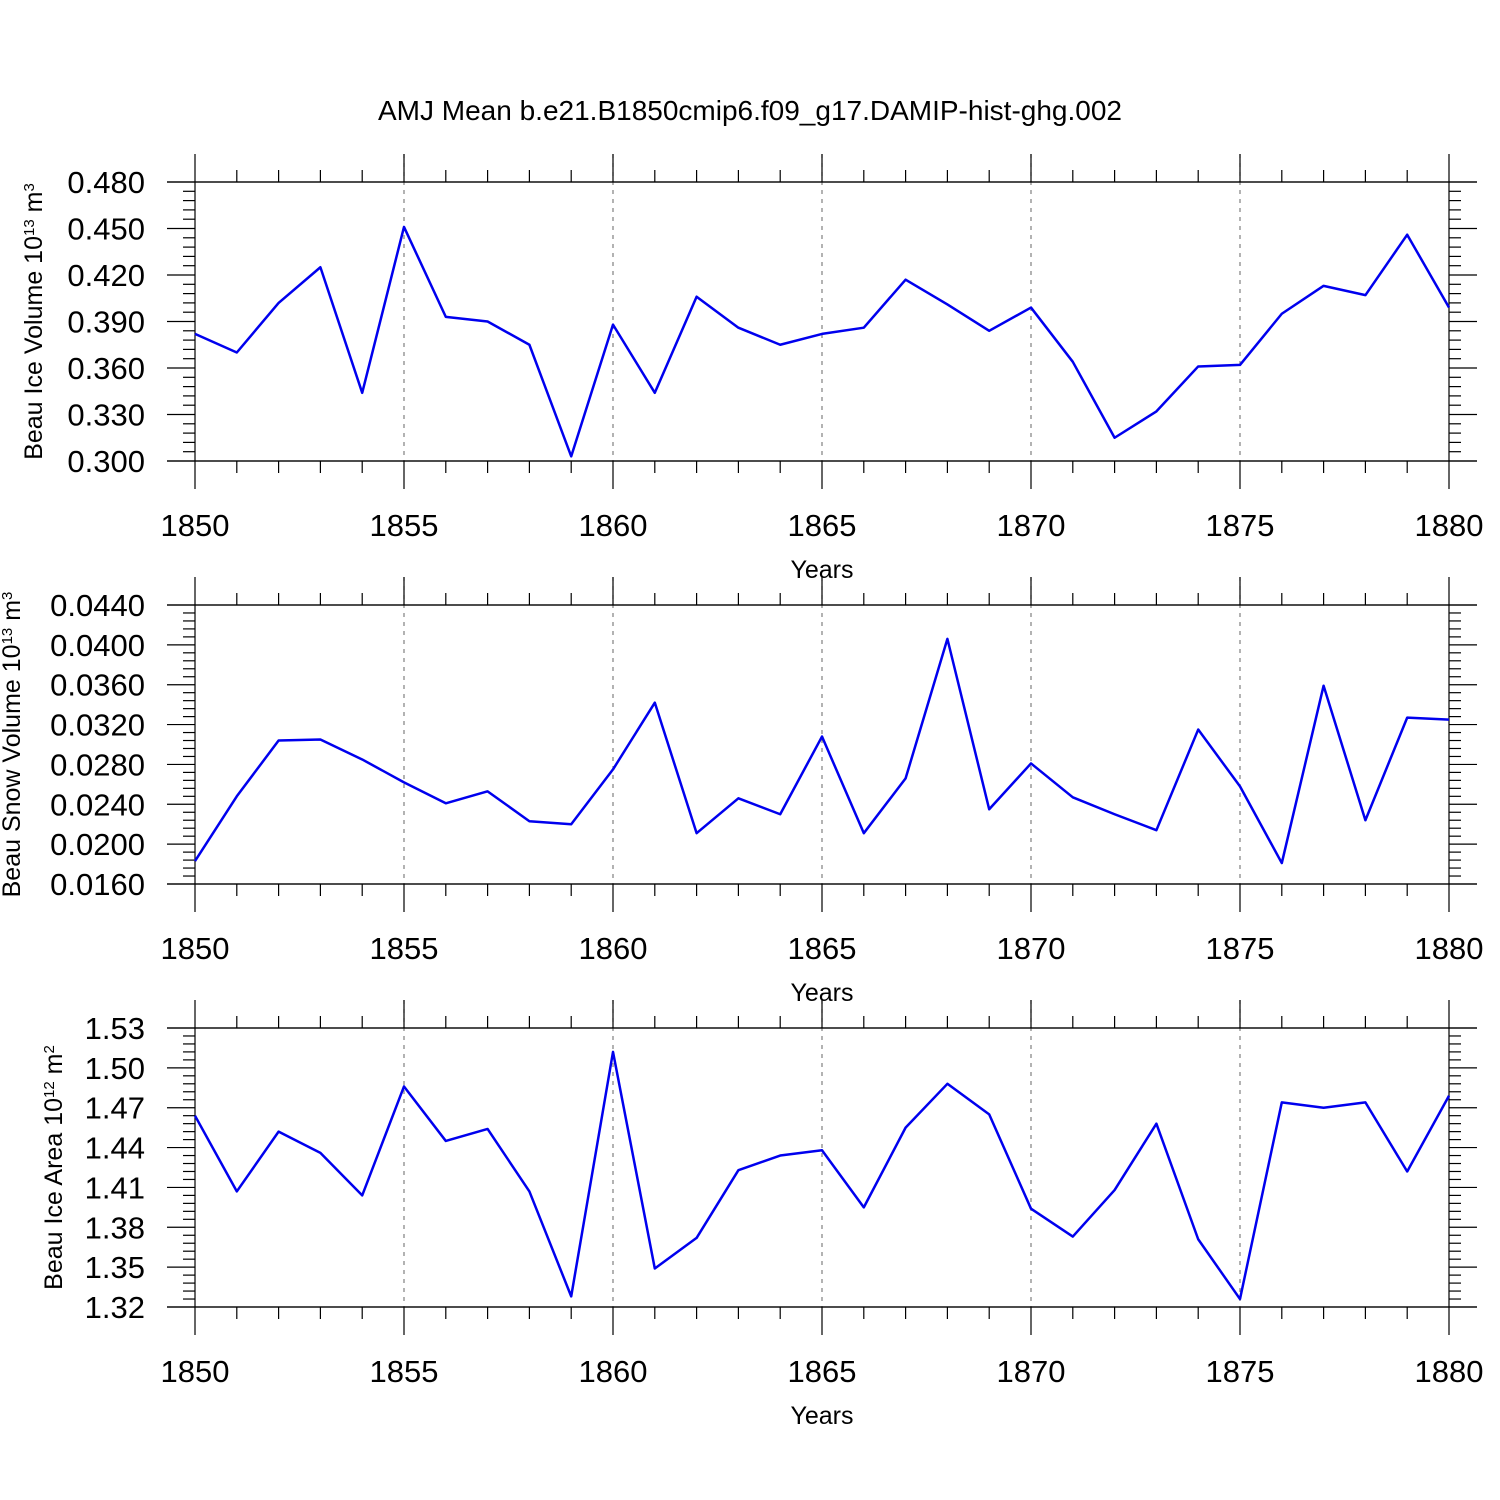  What do you see at coordinates (34, 321) in the screenshot?
I see `y-axis-label: Beau Ice Volume 1013 m3` at bounding box center [34, 321].